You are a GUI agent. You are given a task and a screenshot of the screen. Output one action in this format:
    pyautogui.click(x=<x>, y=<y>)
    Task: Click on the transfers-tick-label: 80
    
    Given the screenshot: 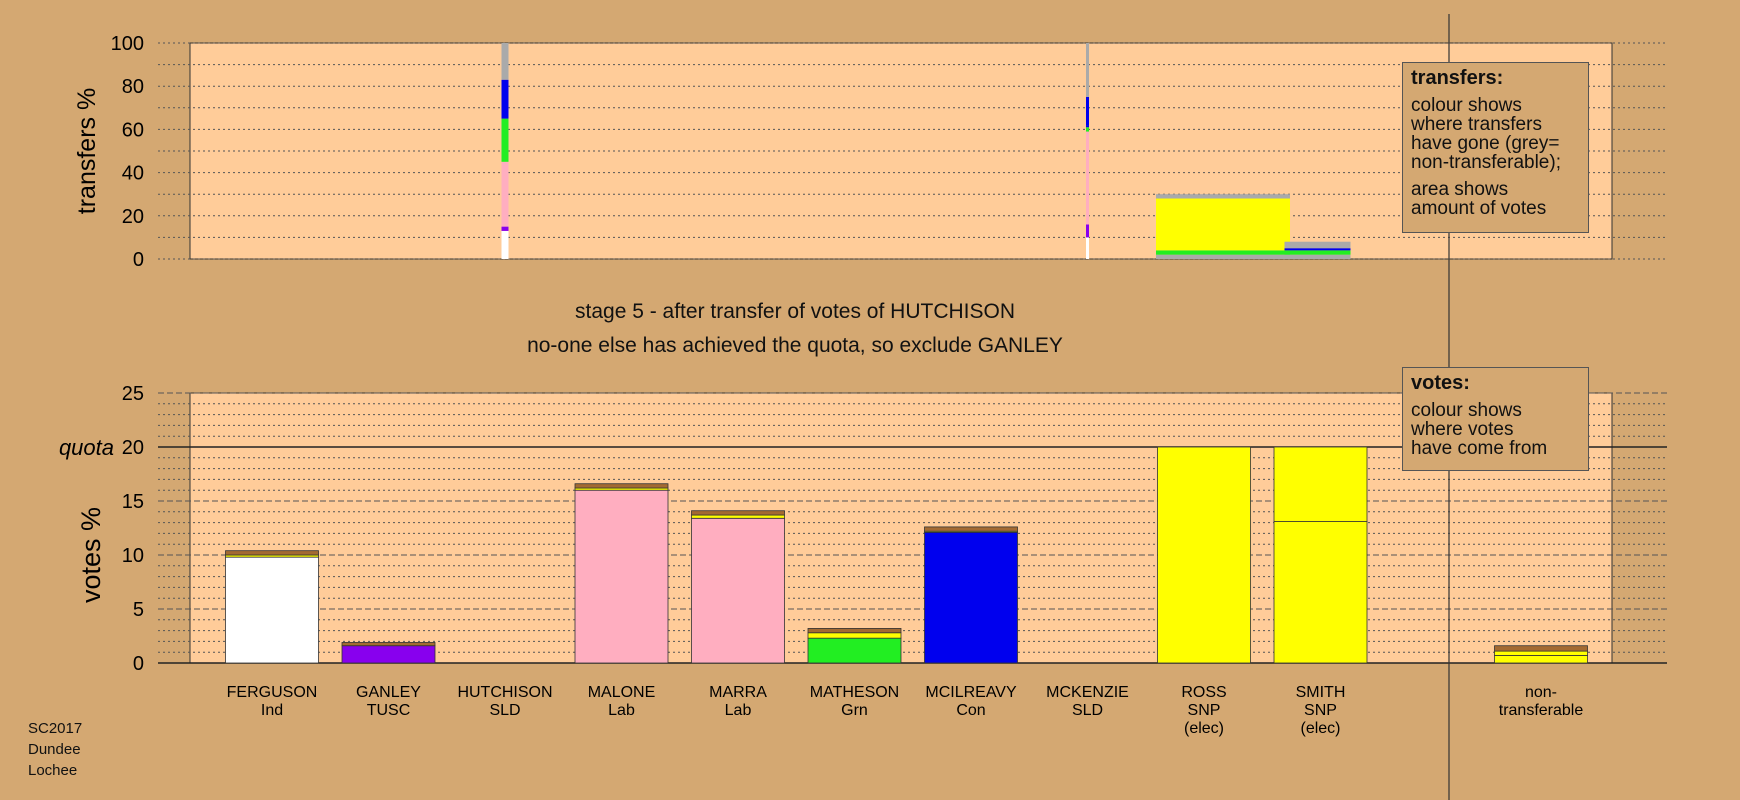 What is the action you would take?
    pyautogui.click(x=133, y=87)
    